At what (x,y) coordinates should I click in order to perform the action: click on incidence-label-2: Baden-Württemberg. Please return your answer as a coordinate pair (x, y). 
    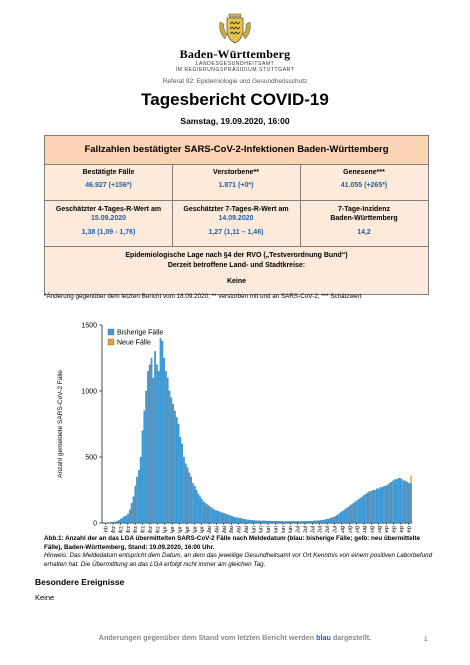
    Looking at the image, I should click on (364, 218).